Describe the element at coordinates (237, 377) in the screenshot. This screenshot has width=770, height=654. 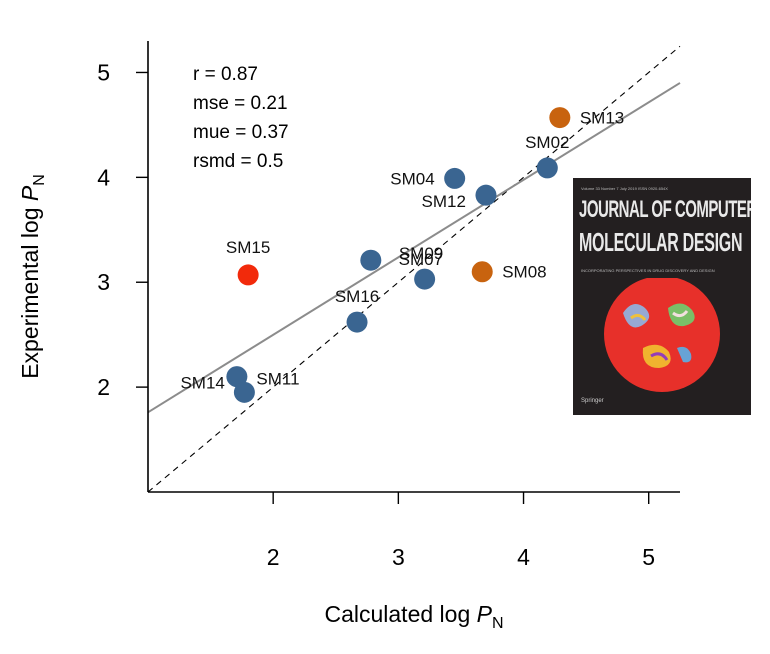
I see `point-sm14` at that location.